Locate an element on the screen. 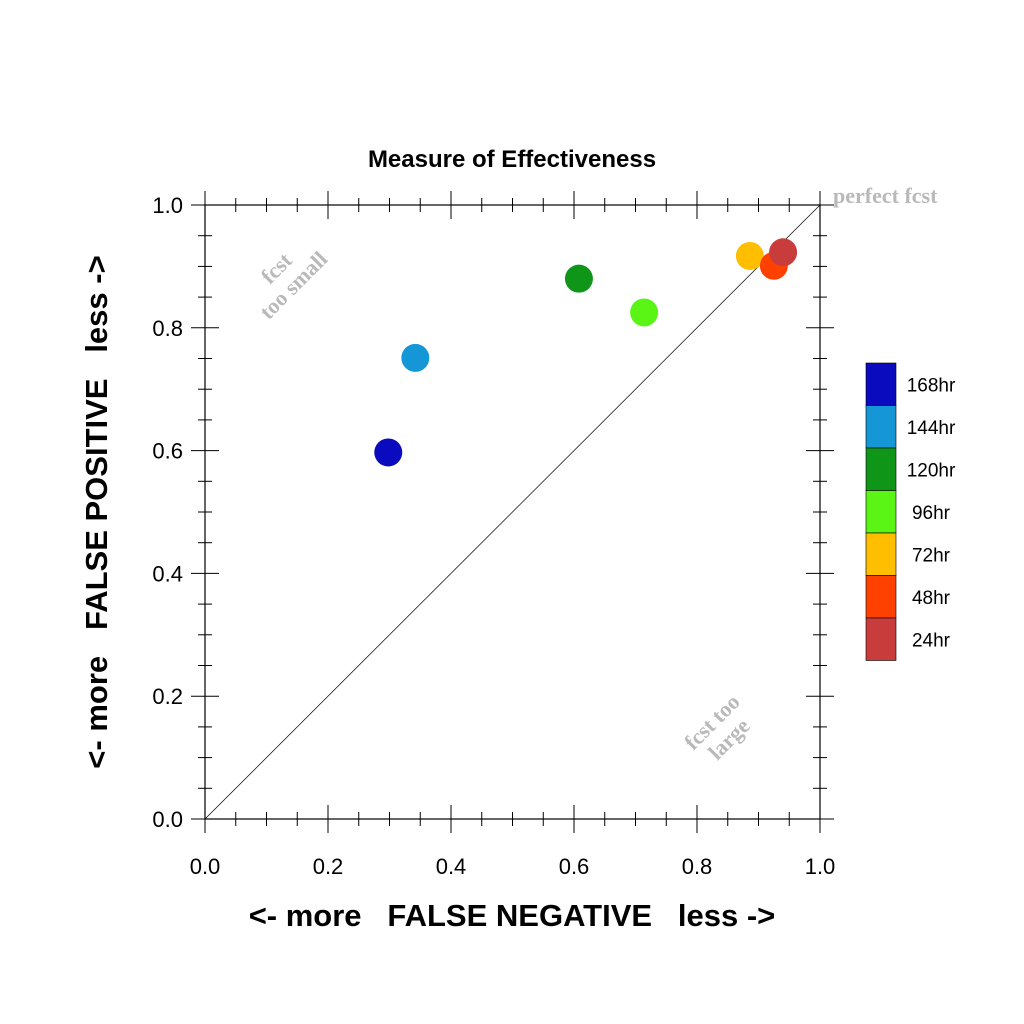  legend: 168hr 144hr 120hr 96hr 72hr 48hr 24hr is located at coordinates (910, 511).